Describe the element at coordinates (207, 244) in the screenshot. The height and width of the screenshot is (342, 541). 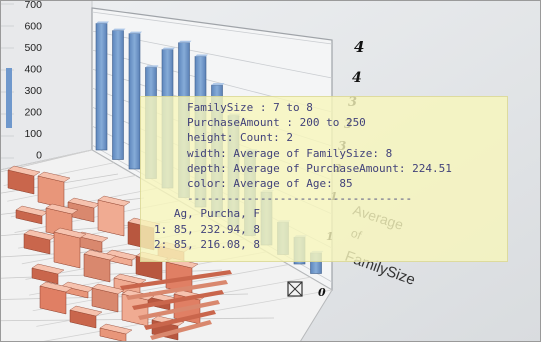
I see `tooltip-line: 2: 85, 216.08, 8` at that location.